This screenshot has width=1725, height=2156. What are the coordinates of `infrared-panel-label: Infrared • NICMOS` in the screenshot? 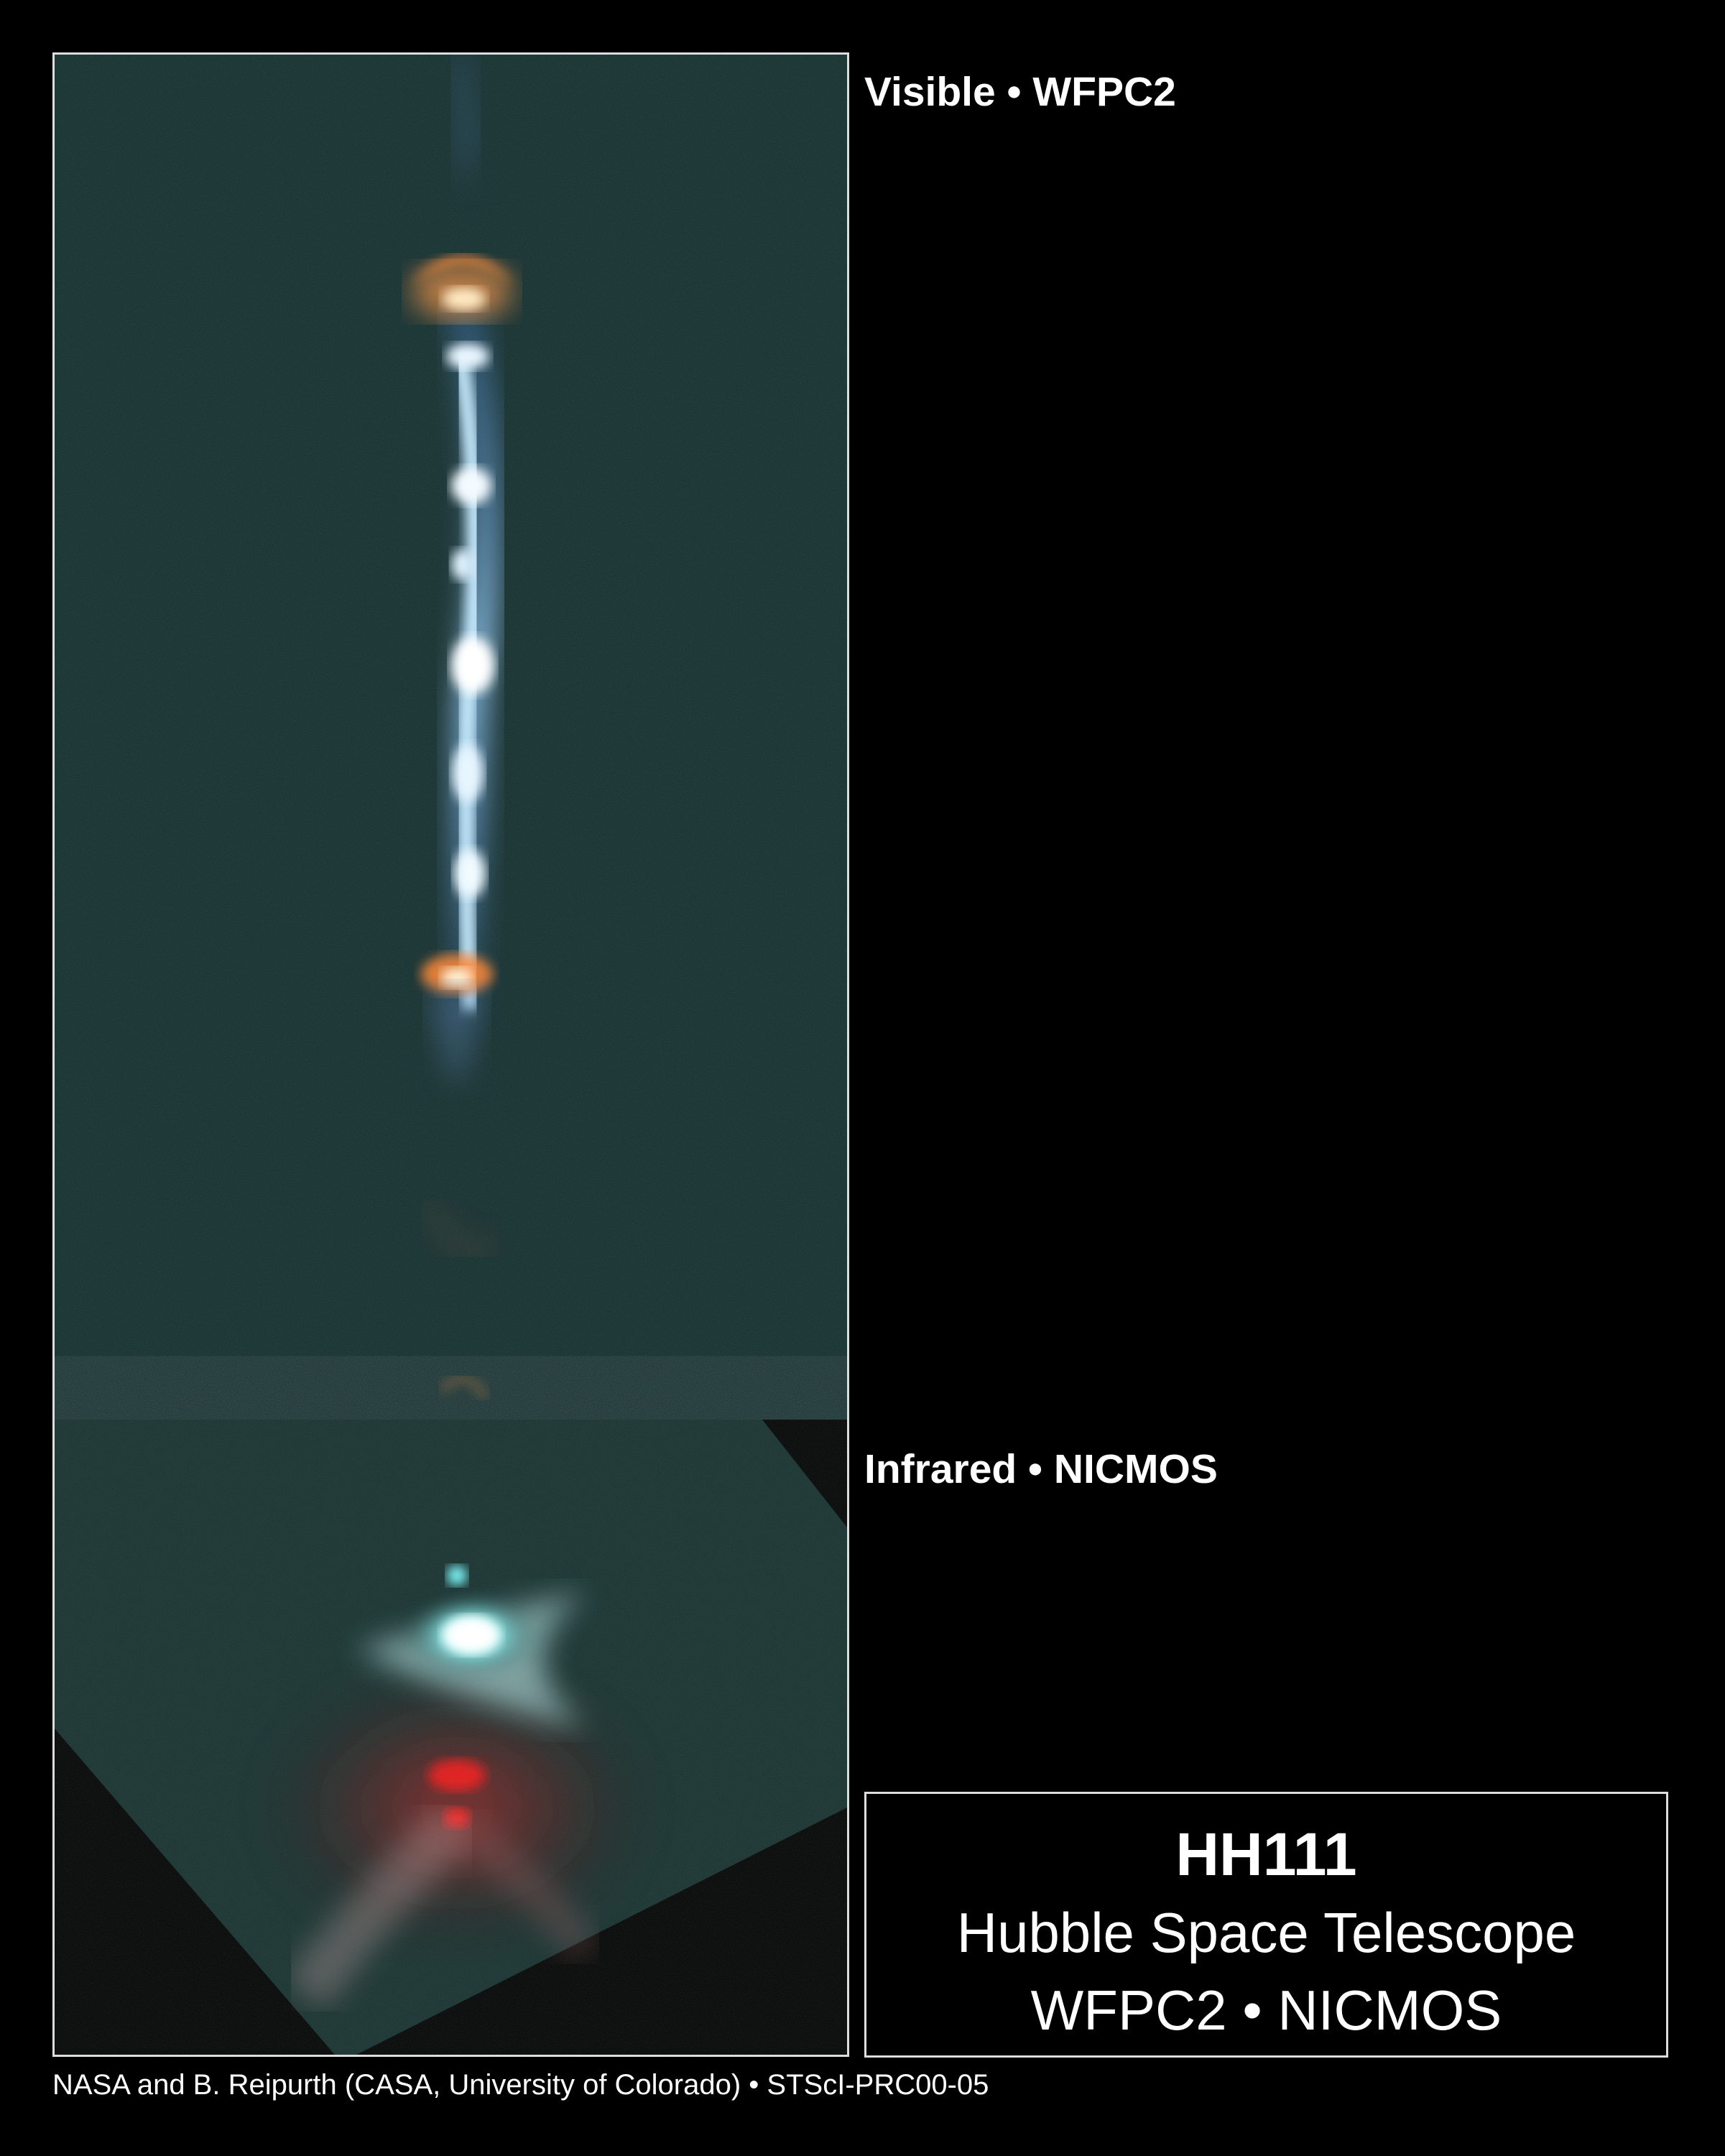 It's located at (1041, 1469).